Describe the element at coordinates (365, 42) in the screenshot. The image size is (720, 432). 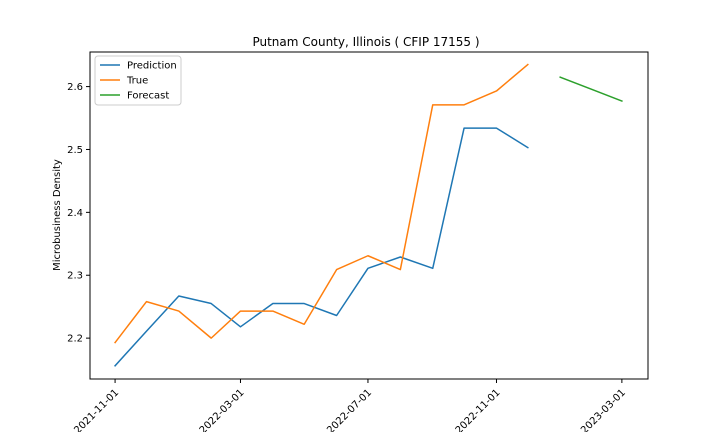
I see `chart-title: Putnam County, Illinois ( CFIP 17155 )` at that location.